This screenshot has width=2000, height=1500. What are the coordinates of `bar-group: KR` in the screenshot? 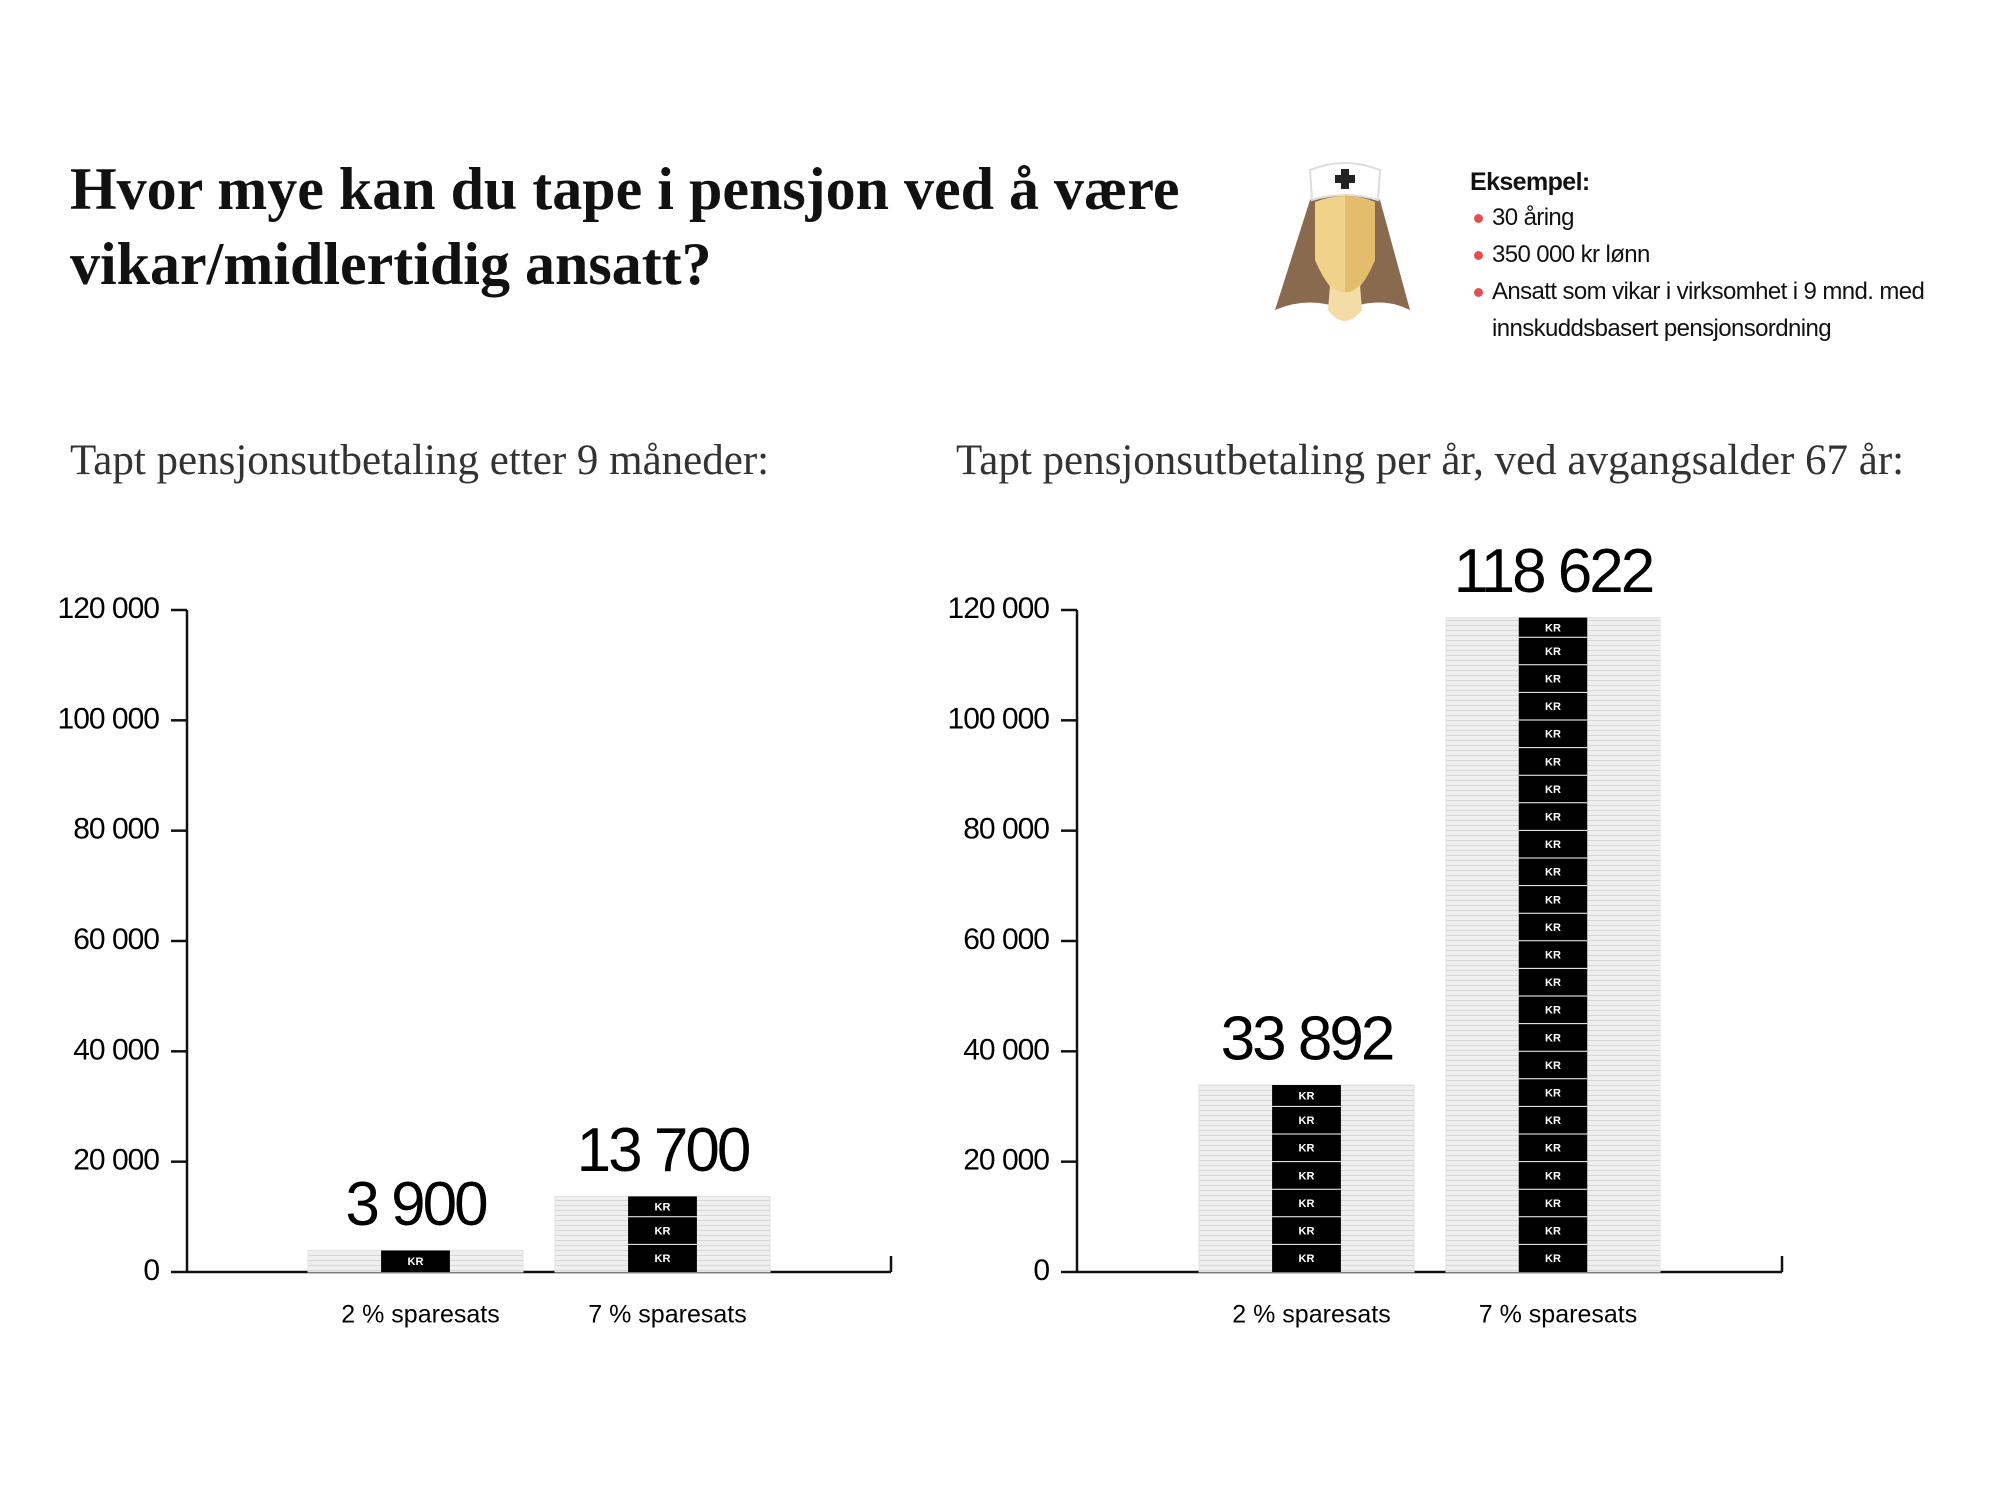 It's located at (415, 1261).